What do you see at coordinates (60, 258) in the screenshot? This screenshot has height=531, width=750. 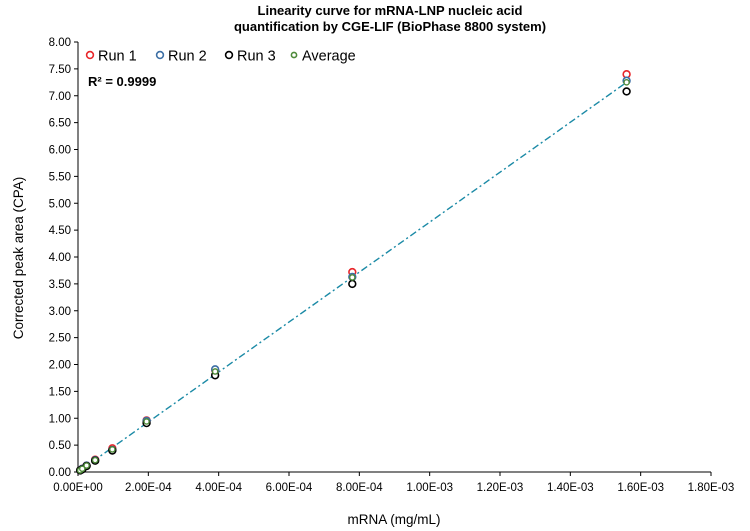 I see `y-tick-label: 4.00` at bounding box center [60, 258].